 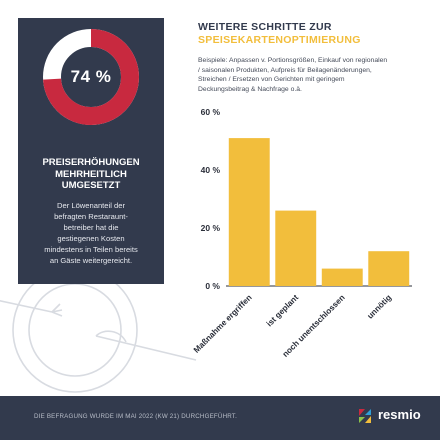 What do you see at coordinates (380, 307) in the screenshot?
I see `x-tick-label: unnötig` at bounding box center [380, 307].